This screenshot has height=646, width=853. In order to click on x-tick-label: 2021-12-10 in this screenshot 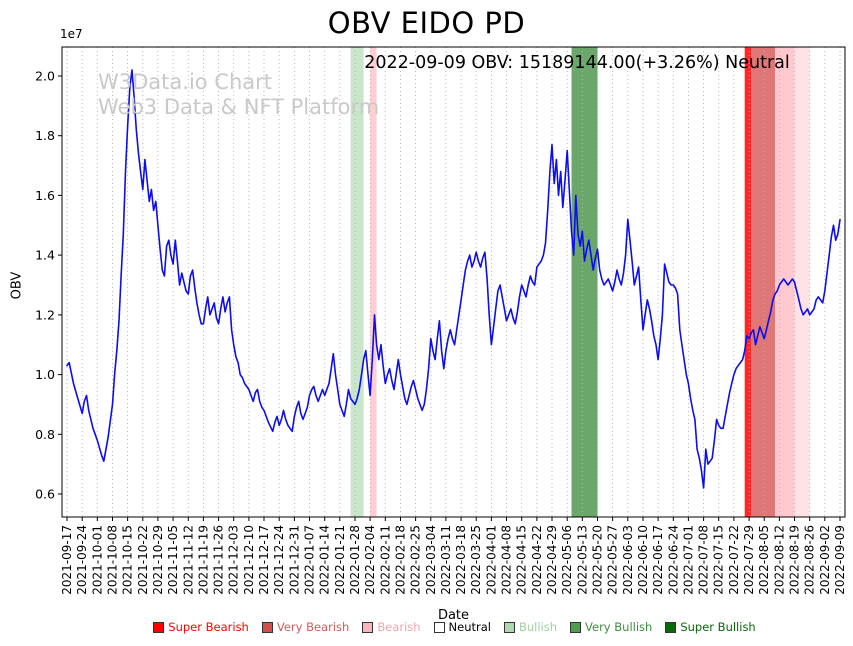, I will do `click(249, 560)`.